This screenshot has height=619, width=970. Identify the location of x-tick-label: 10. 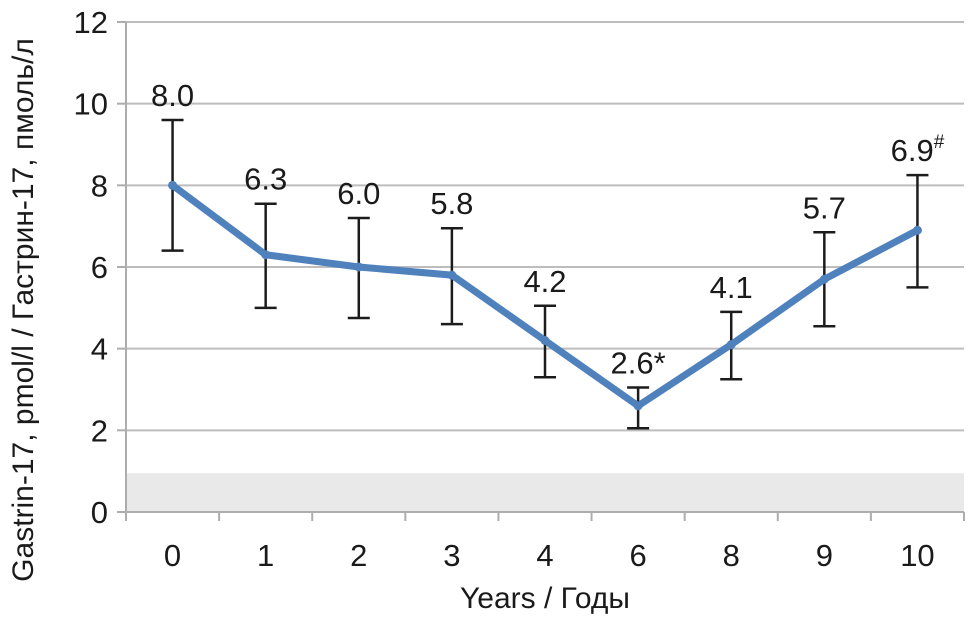
(917, 555).